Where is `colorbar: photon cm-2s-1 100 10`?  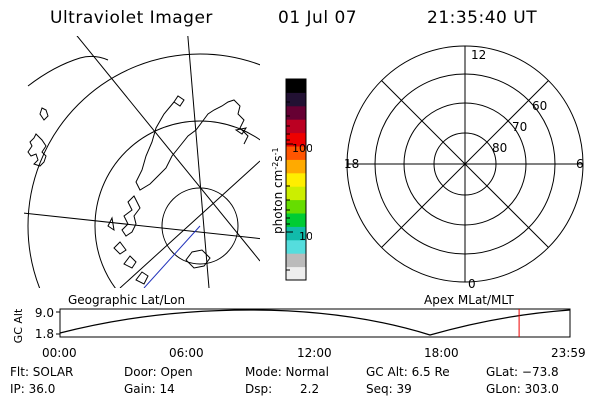
colorbar: photon cm-2s-1 100 10 is located at coordinates (291, 179).